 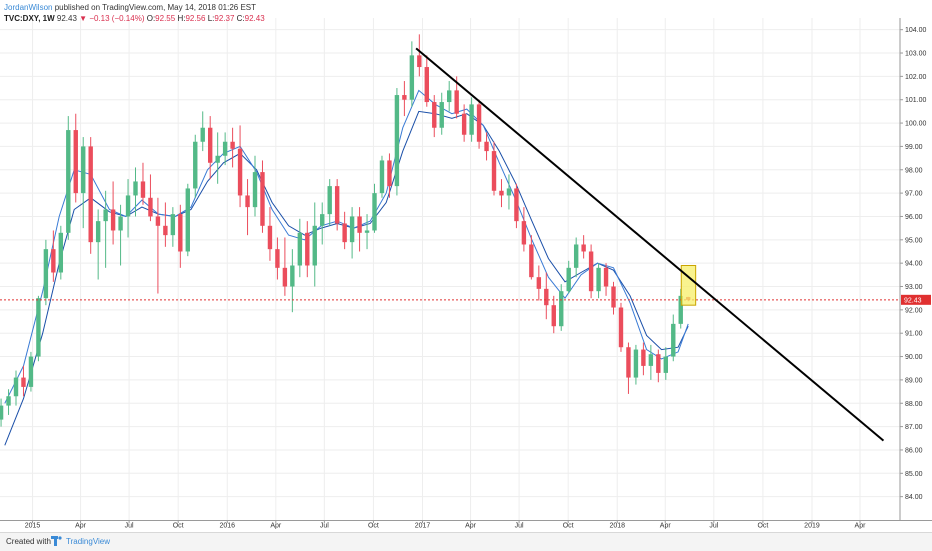 What do you see at coordinates (88, 541) in the screenshot?
I see `tradingview-brand-link: TradingView` at bounding box center [88, 541].